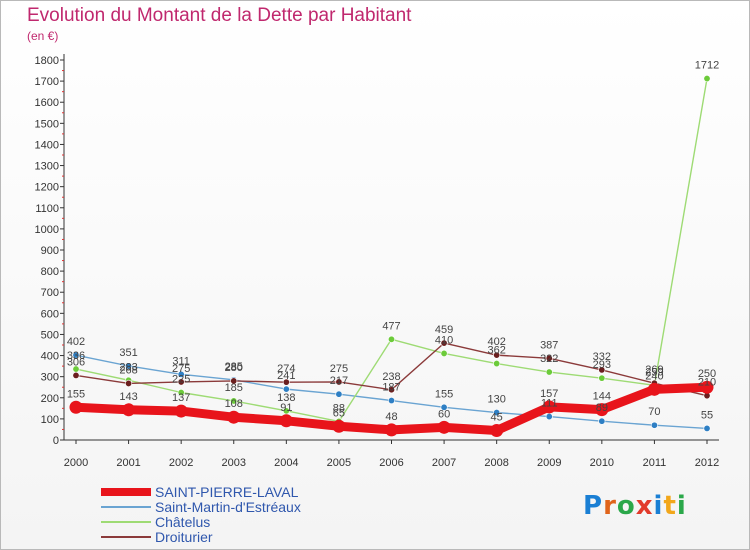 Image resolution: width=750 pixels, height=550 pixels. What do you see at coordinates (128, 353) in the screenshot?
I see `data-label: 351` at bounding box center [128, 353].